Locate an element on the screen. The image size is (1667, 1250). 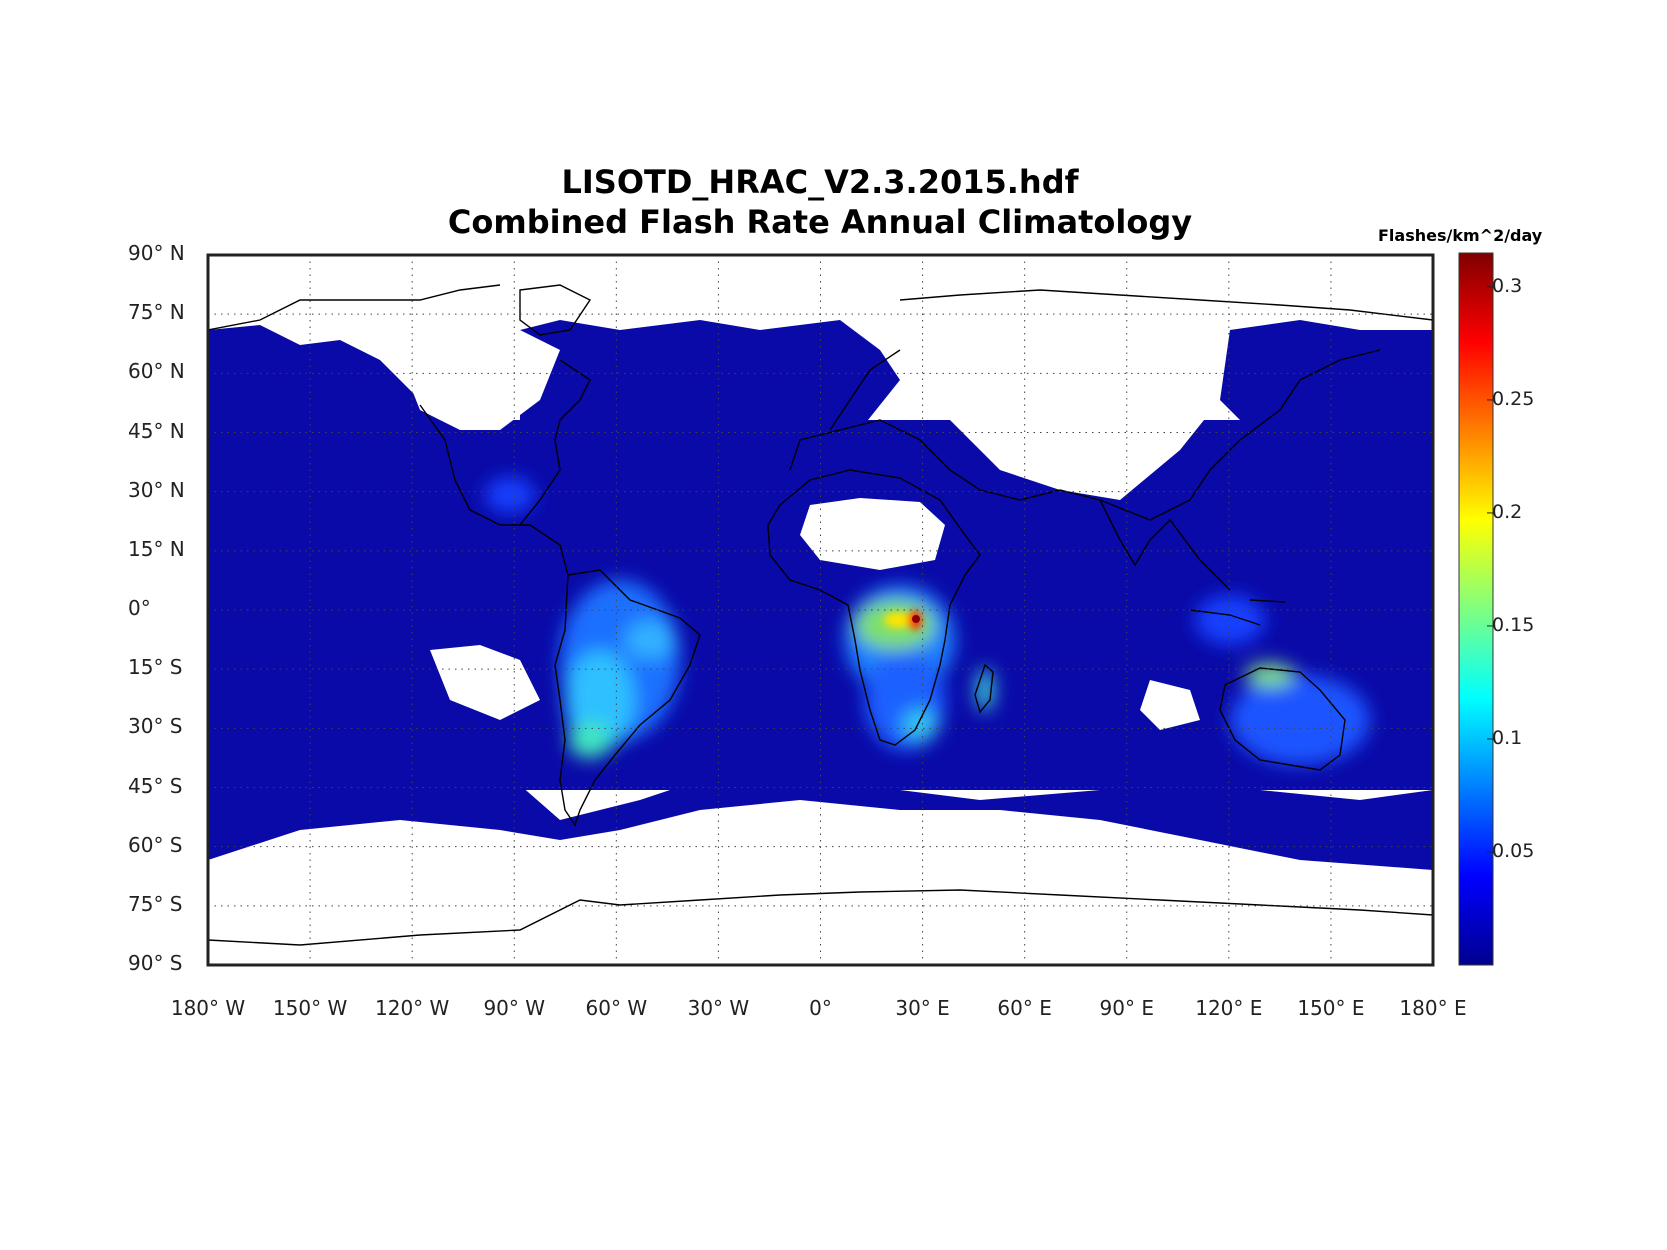
latitude-tick-label: 60° S is located at coordinates (155, 844).